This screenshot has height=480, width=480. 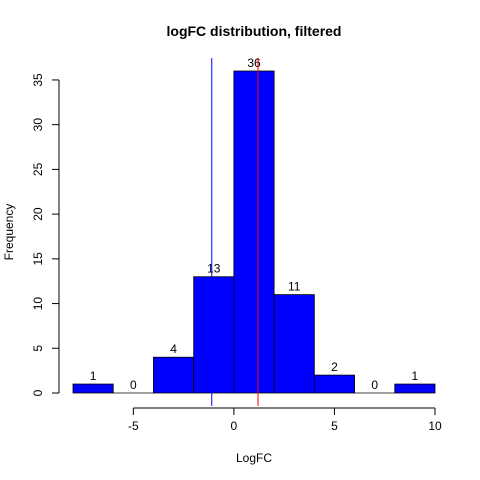 I want to click on bar-count-label: 2, so click(x=334, y=367).